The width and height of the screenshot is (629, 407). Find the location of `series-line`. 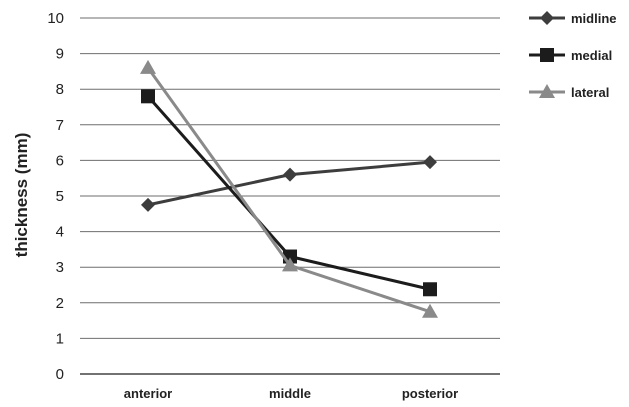

series-line is located at coordinates (289, 183).